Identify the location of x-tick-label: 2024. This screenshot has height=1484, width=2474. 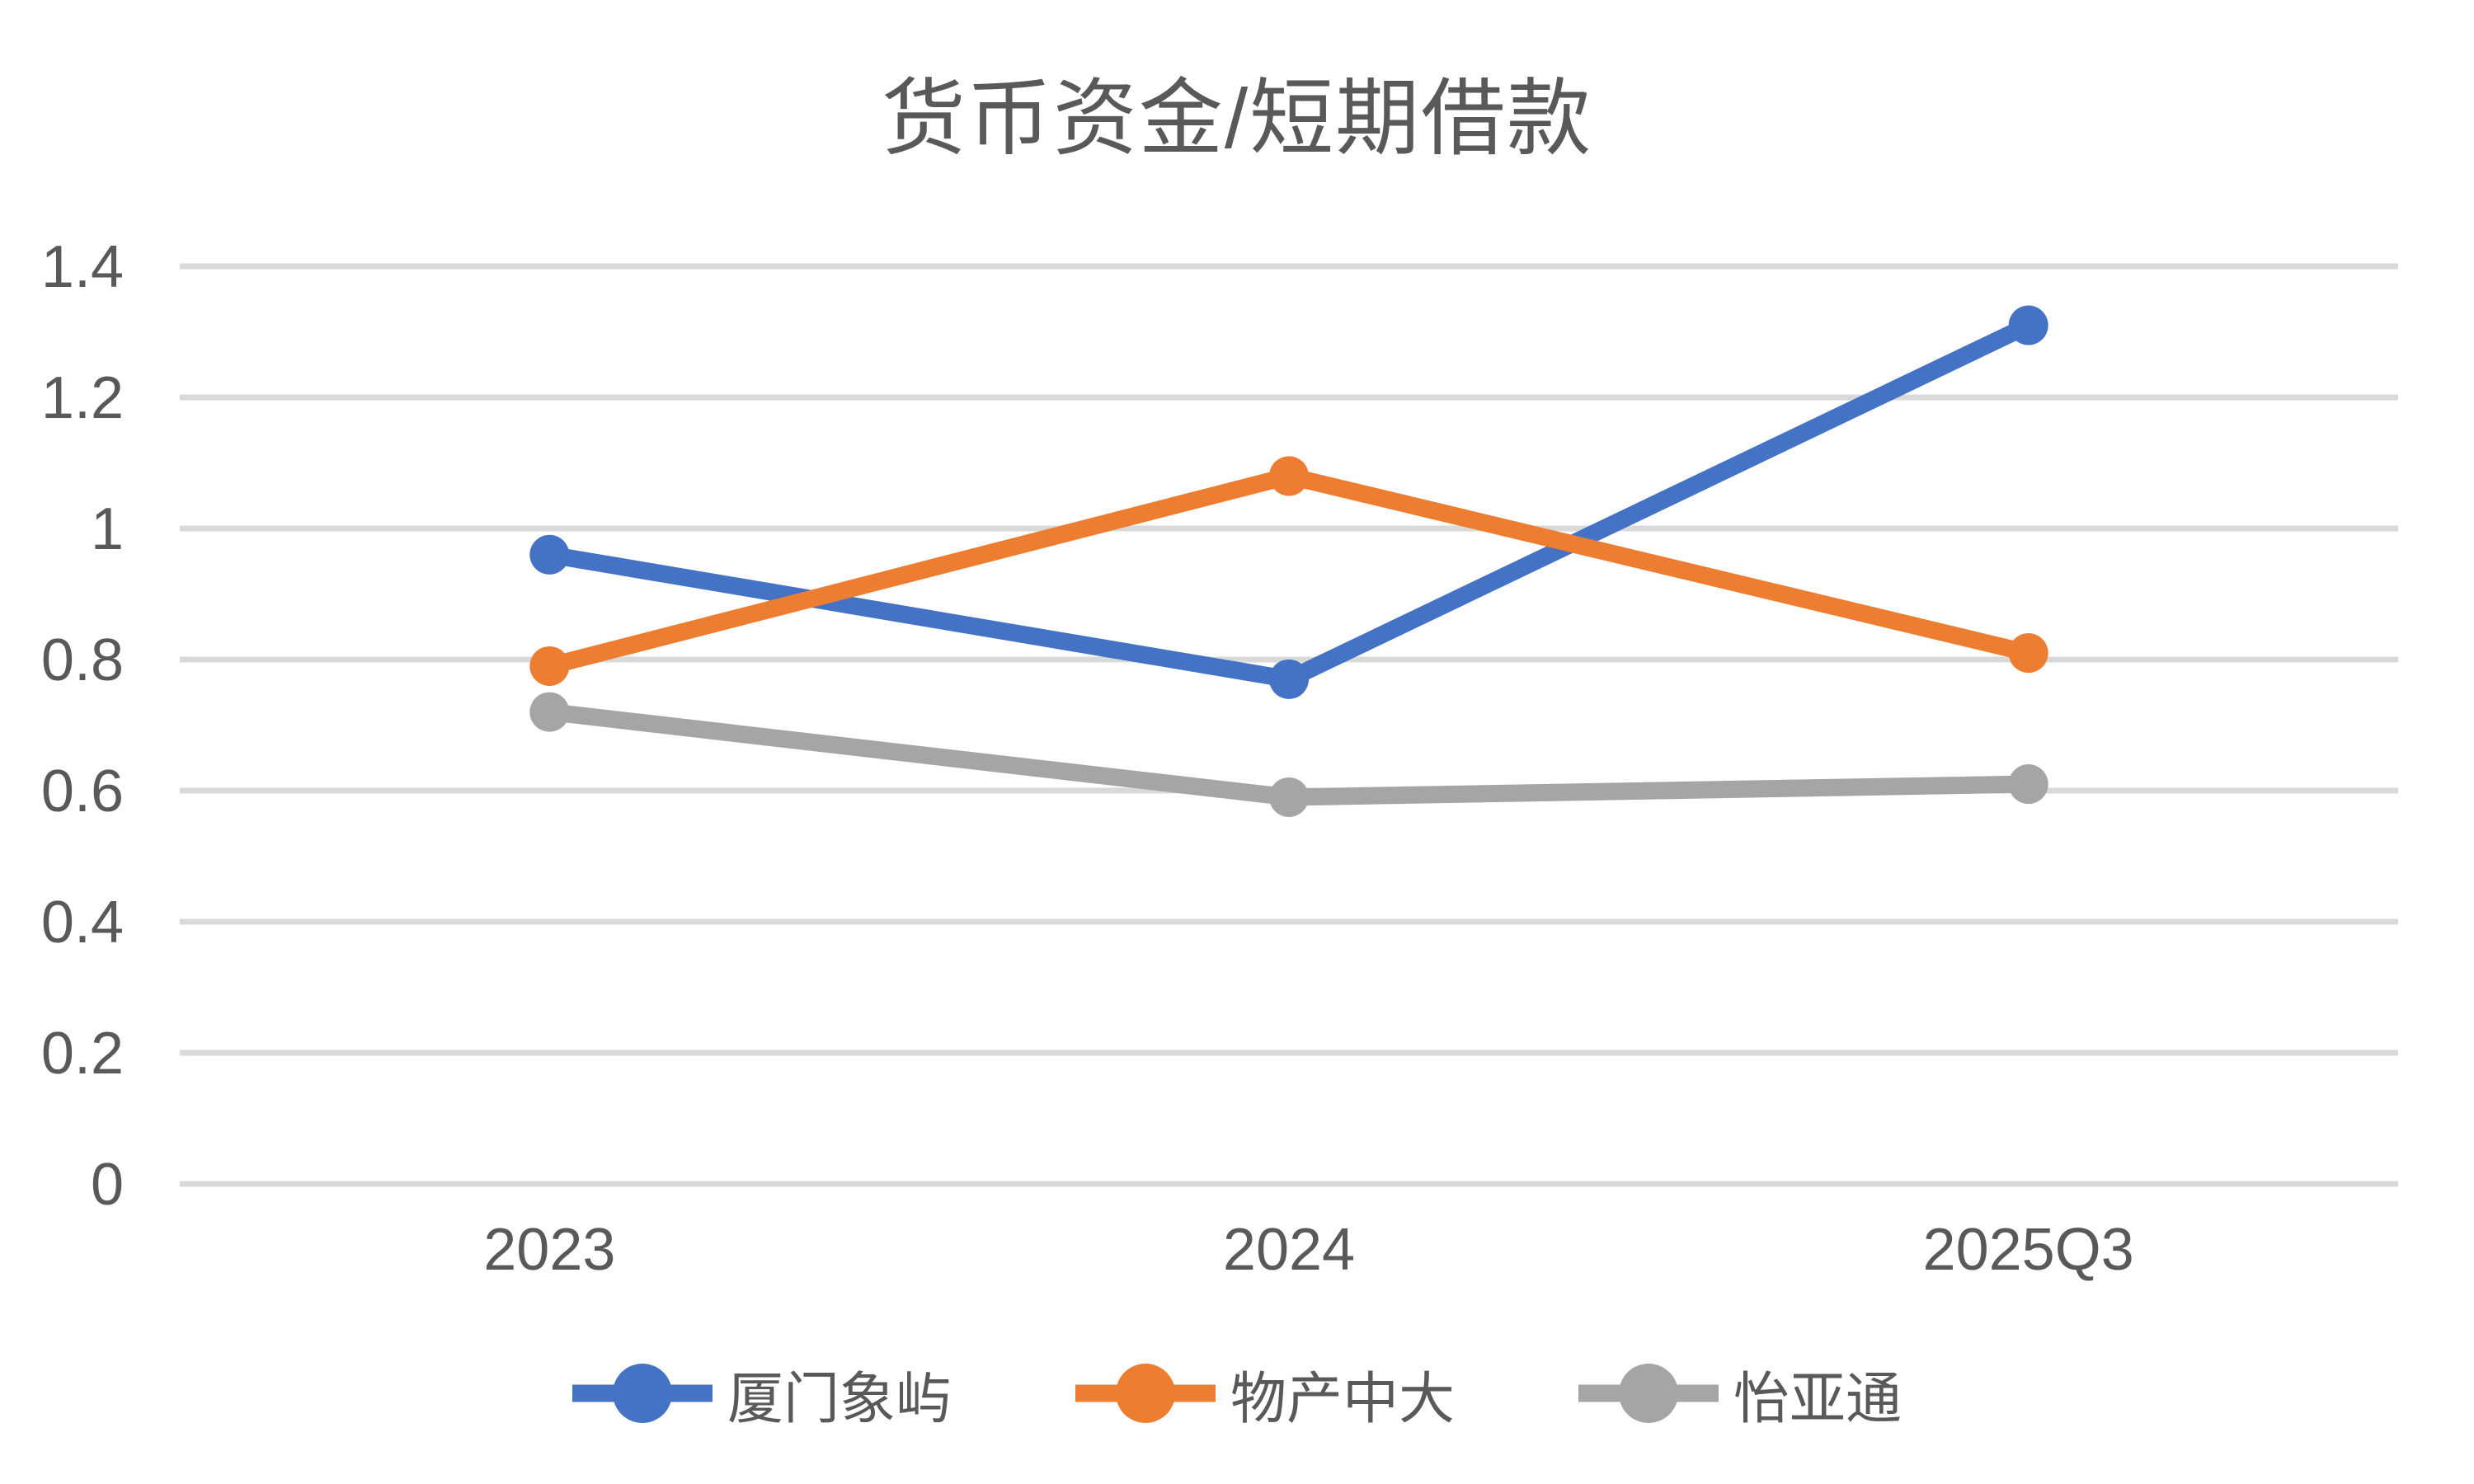
(1289, 1250).